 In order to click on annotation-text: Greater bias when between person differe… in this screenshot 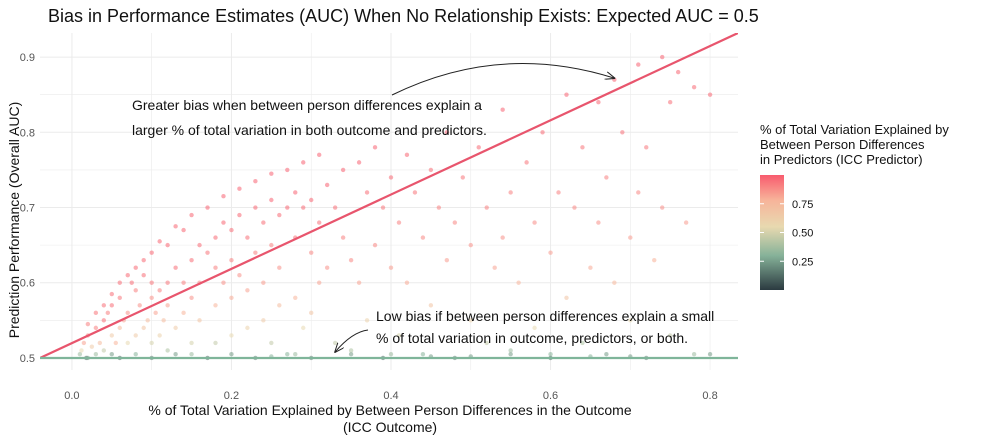, I will do `click(307, 105)`.